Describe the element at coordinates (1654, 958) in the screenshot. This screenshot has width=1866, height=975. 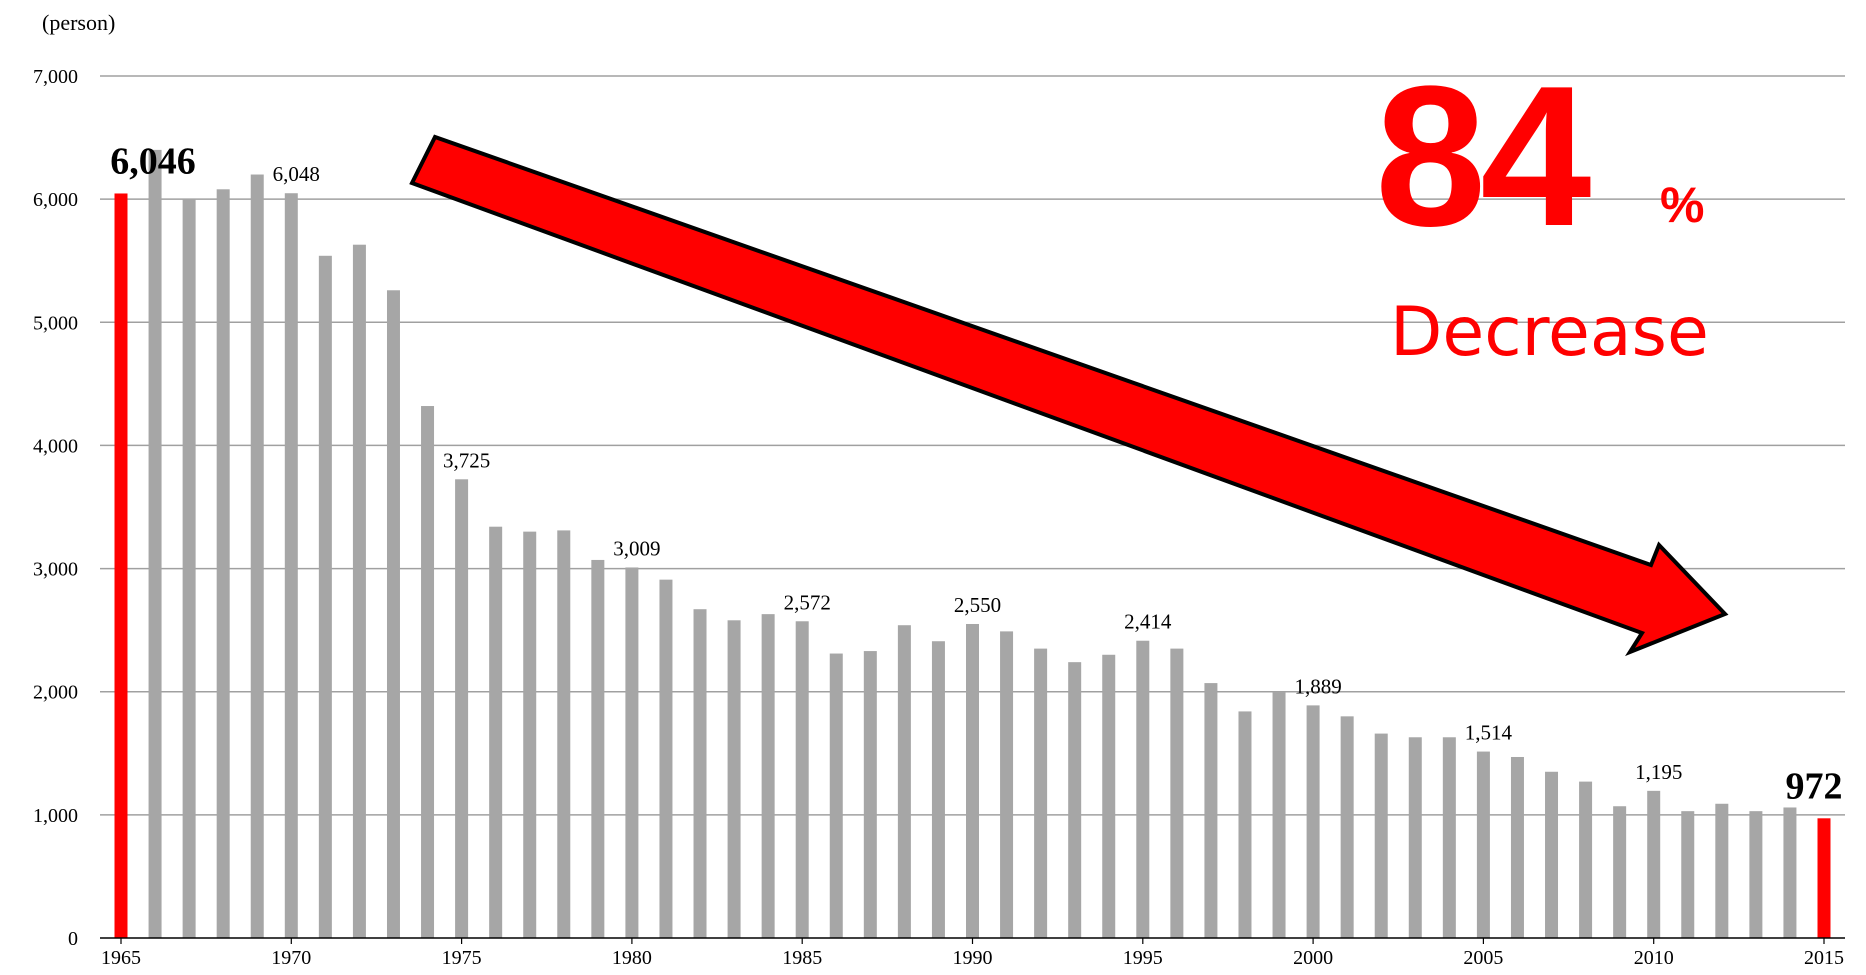
I see `x-tick-label: 2010` at that location.